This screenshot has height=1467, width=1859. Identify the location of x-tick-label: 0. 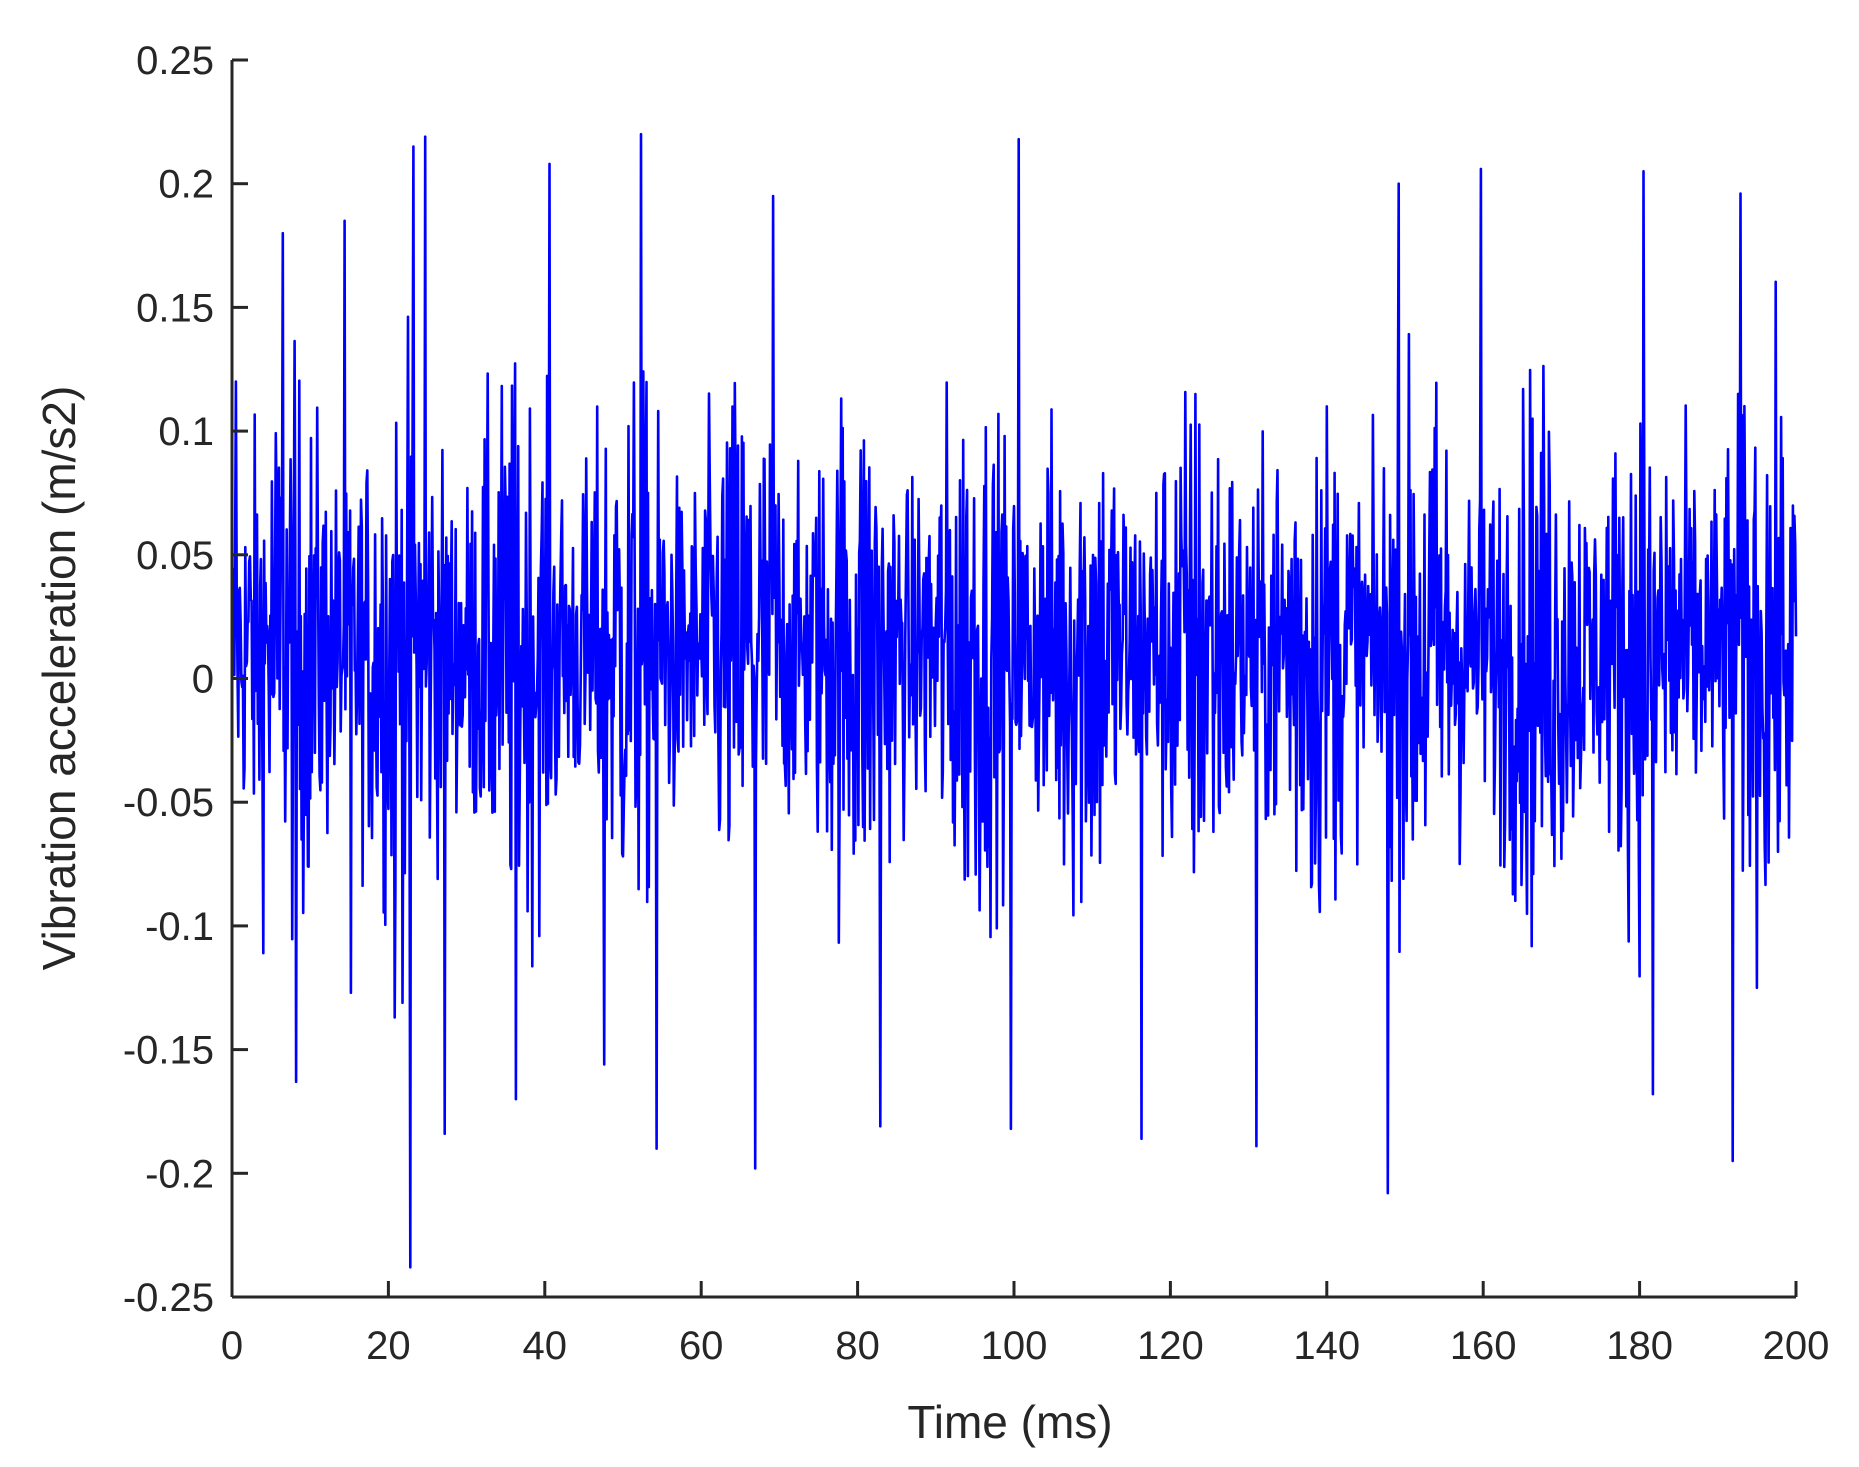
(232, 1346).